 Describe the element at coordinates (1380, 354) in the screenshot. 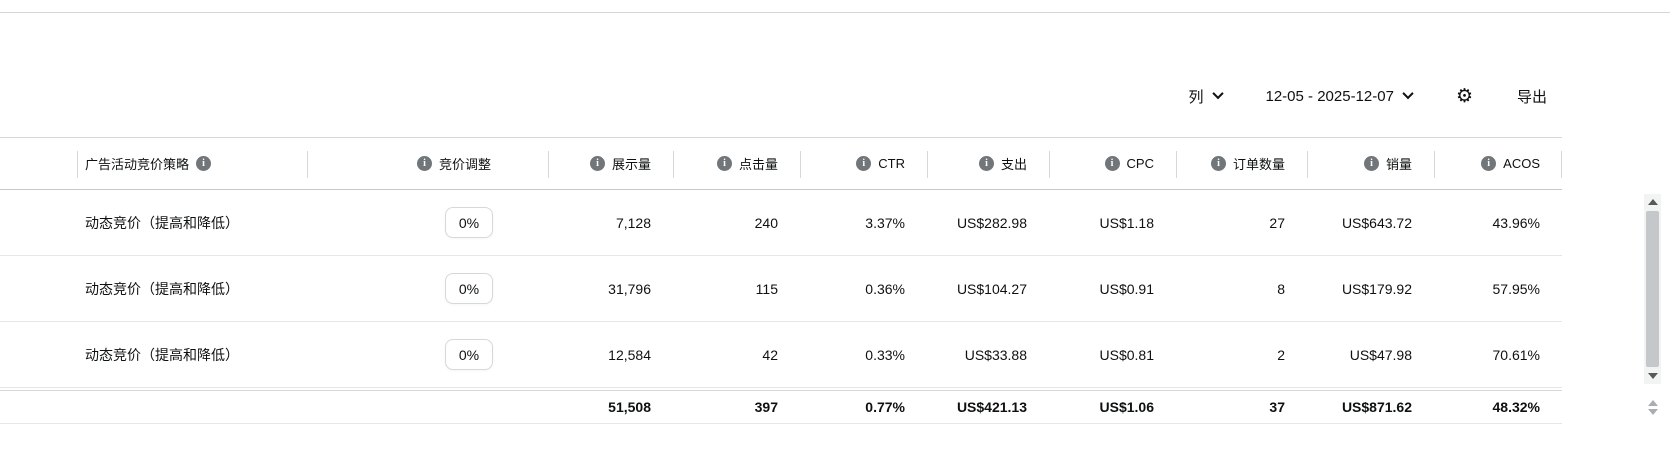

I see `cell-sales: US$47.98` at that location.